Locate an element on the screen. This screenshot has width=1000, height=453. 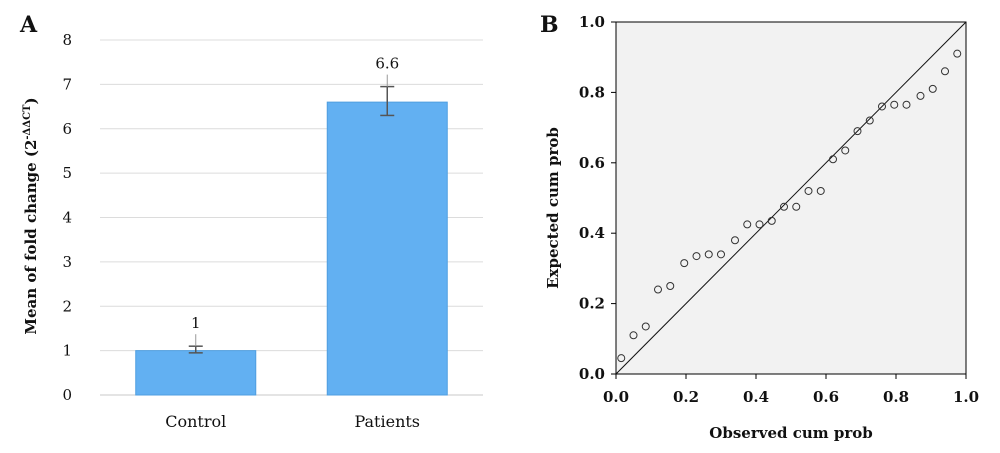
panel-b-y-axis-title: Expected cum prob is located at coordinates (553, 208).